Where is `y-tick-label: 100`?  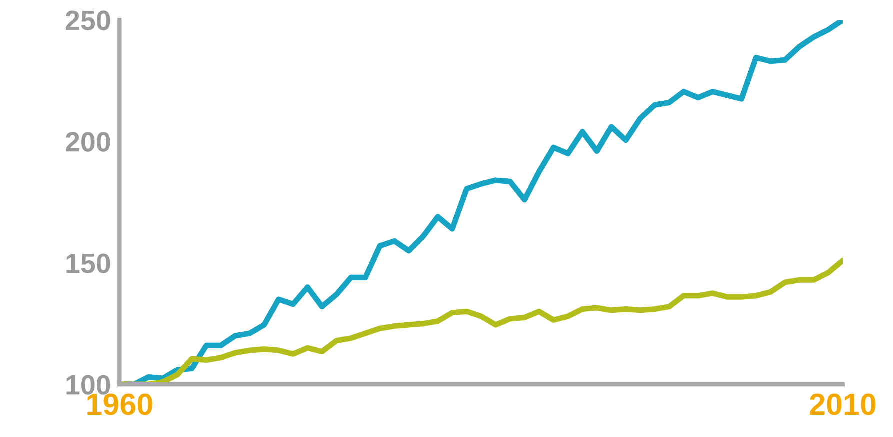 y-tick-label: 100 is located at coordinates (88, 385).